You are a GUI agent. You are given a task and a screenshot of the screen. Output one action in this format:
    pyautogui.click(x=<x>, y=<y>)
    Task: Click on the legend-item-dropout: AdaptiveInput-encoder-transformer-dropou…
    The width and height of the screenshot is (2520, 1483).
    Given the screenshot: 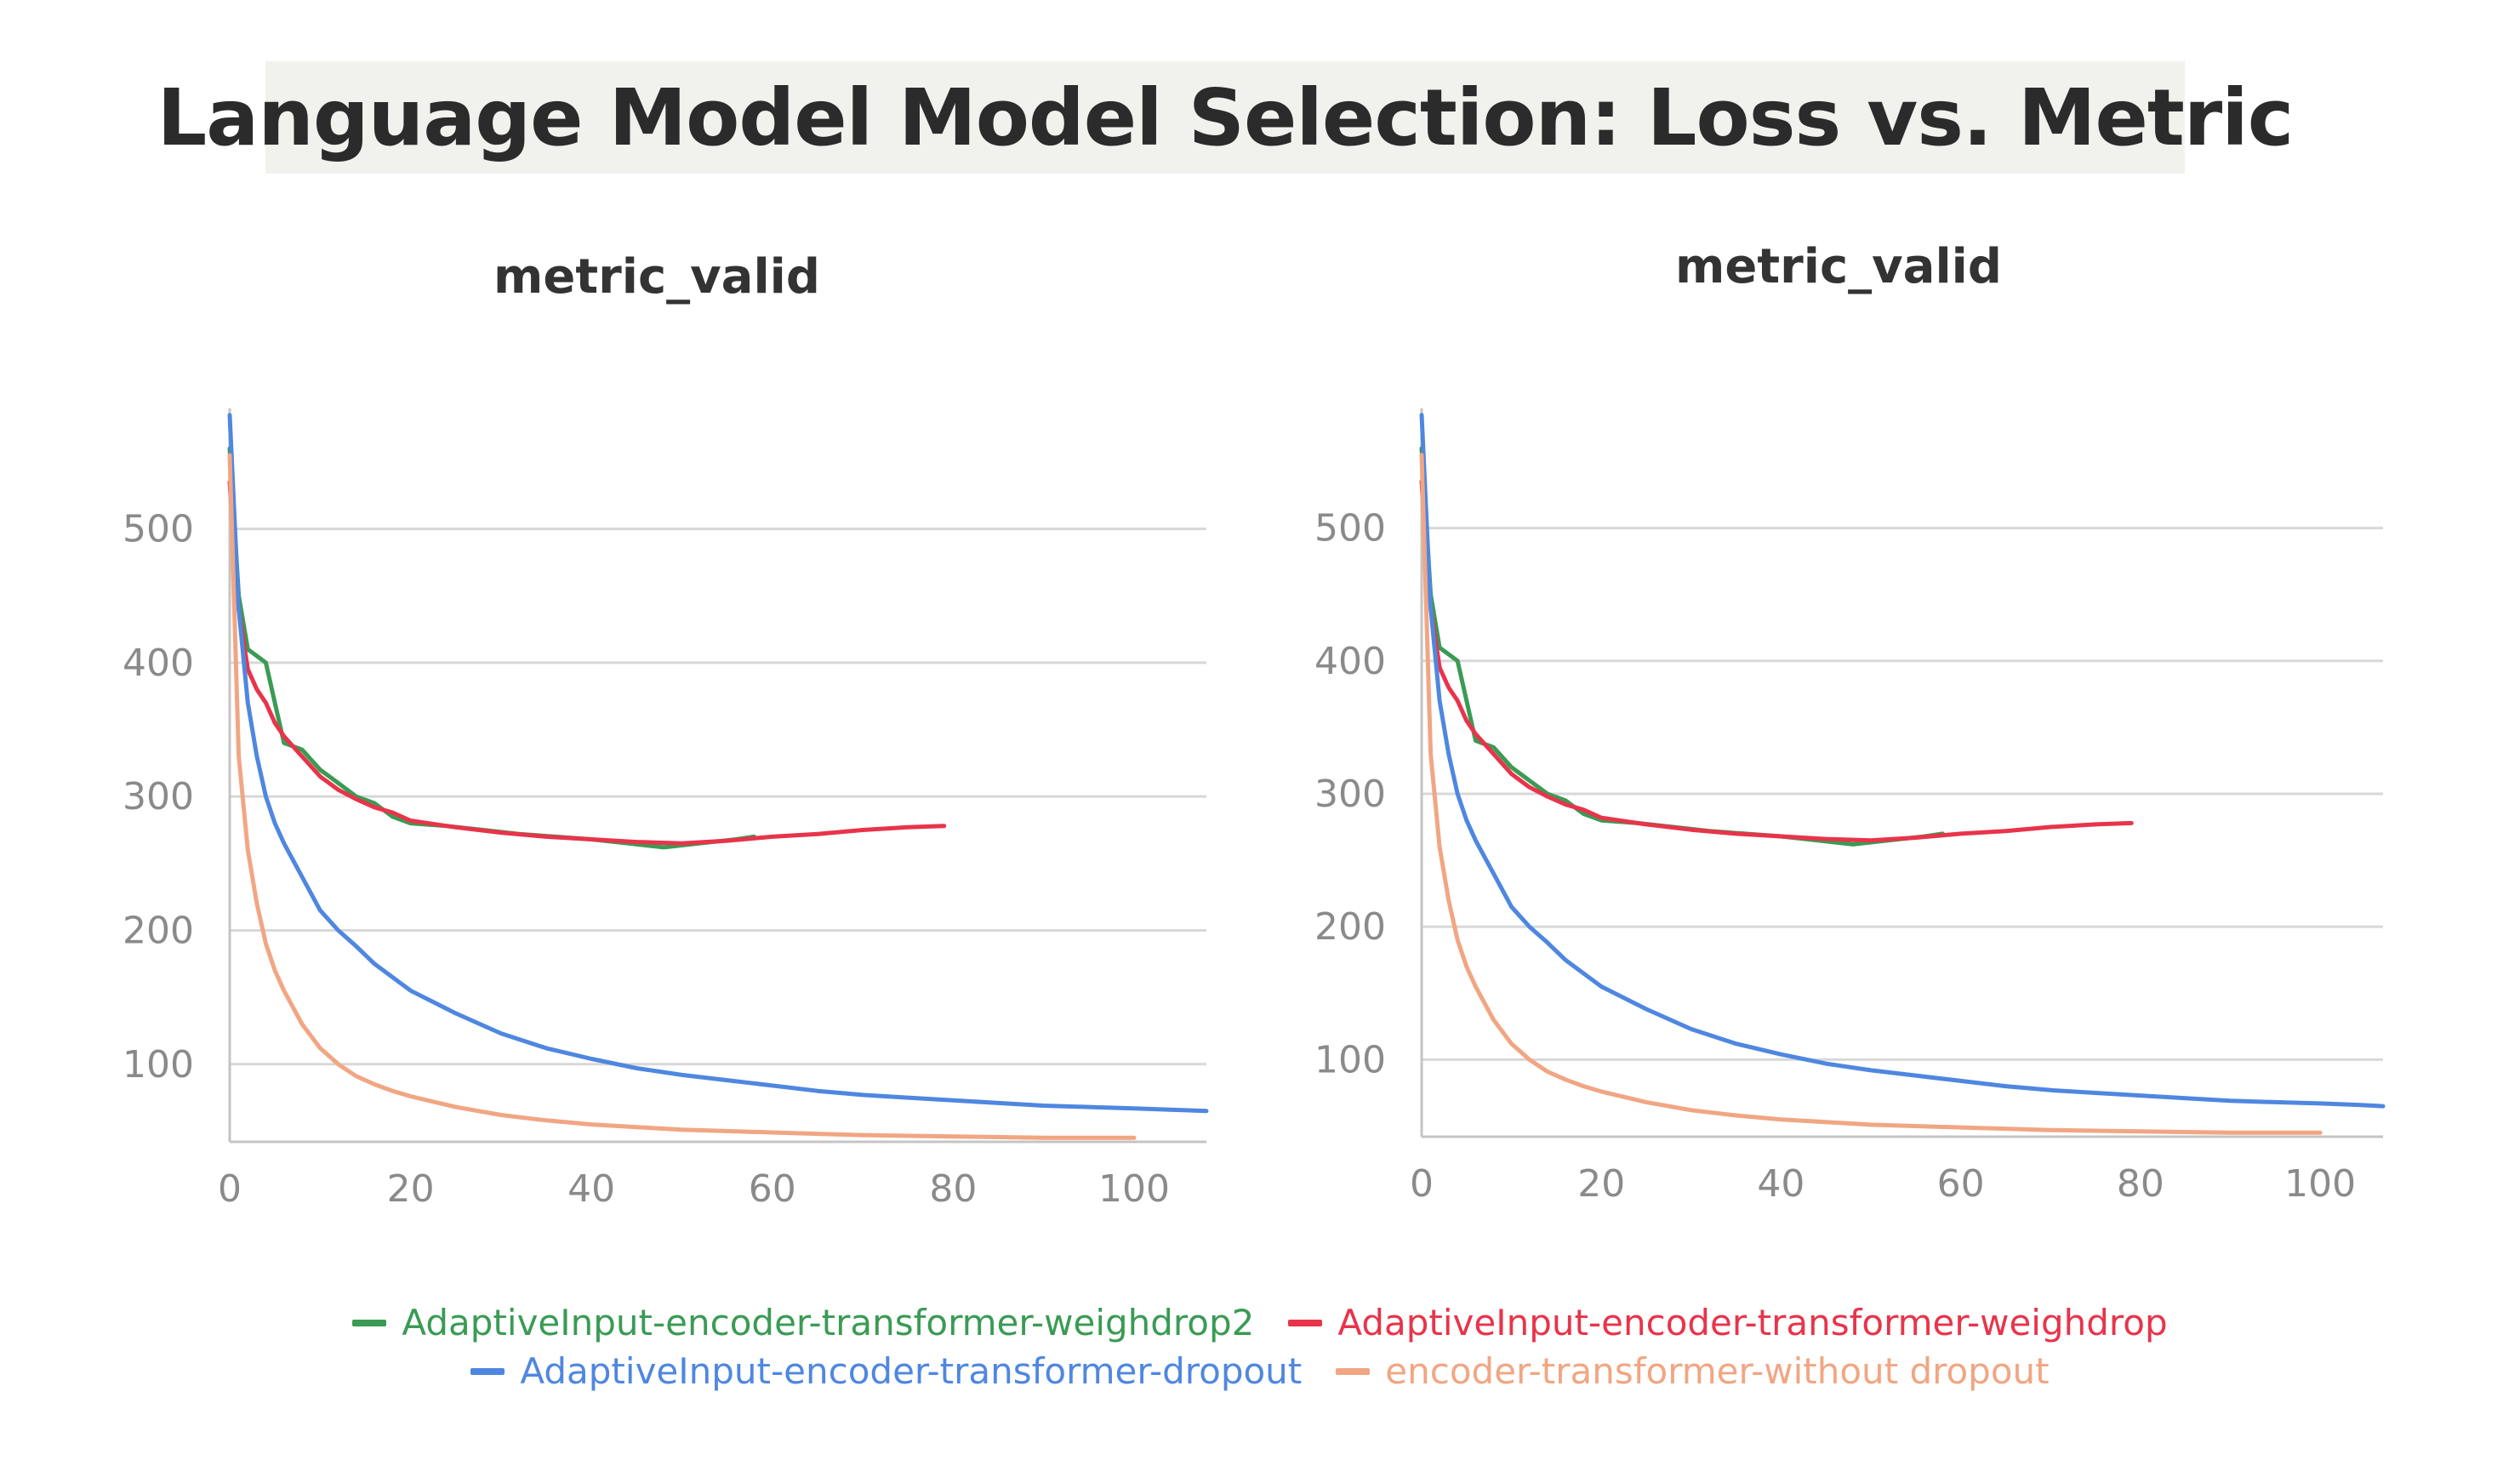 What is the action you would take?
    pyautogui.click(x=886, y=1371)
    